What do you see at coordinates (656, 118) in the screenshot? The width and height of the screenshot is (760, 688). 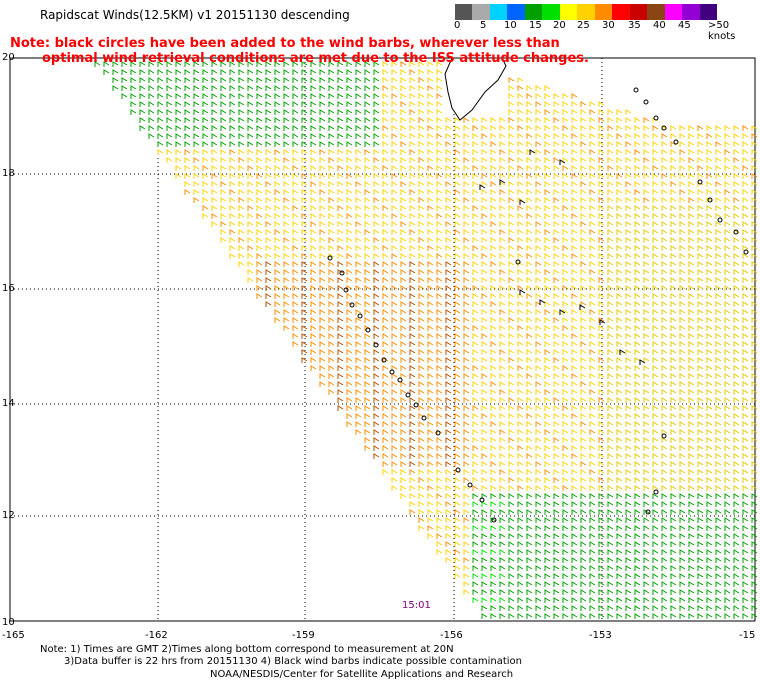 I see `contamination-circle` at bounding box center [656, 118].